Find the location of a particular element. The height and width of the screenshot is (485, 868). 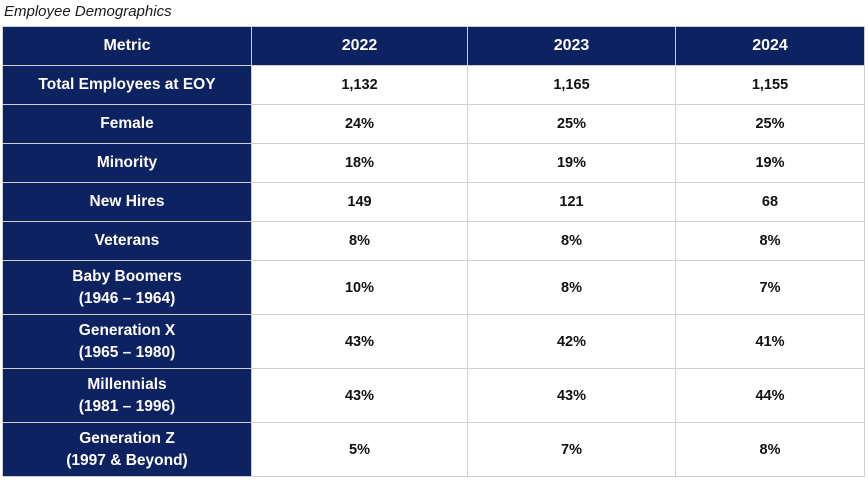

table-row: Female 24% 25% 25% is located at coordinates (433, 124).